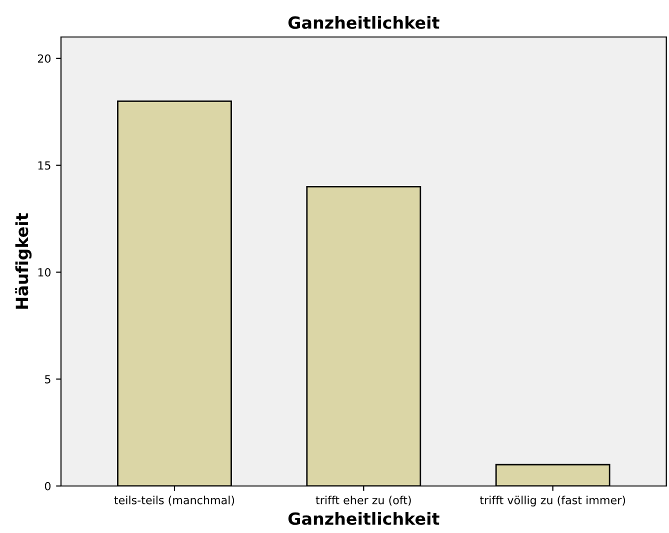  Describe the element at coordinates (364, 518) in the screenshot. I see `x-axis-title: Ganzheitlichkeit` at that location.